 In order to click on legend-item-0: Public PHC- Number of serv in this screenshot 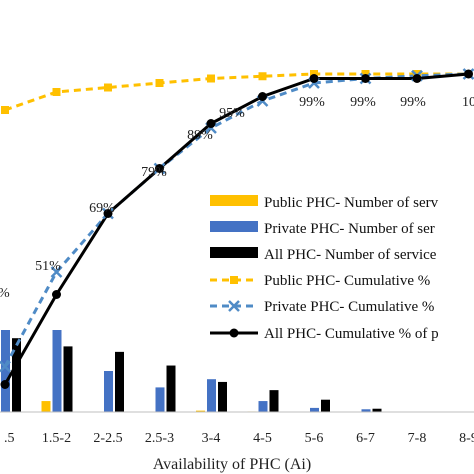, I will do `click(324, 203)`.